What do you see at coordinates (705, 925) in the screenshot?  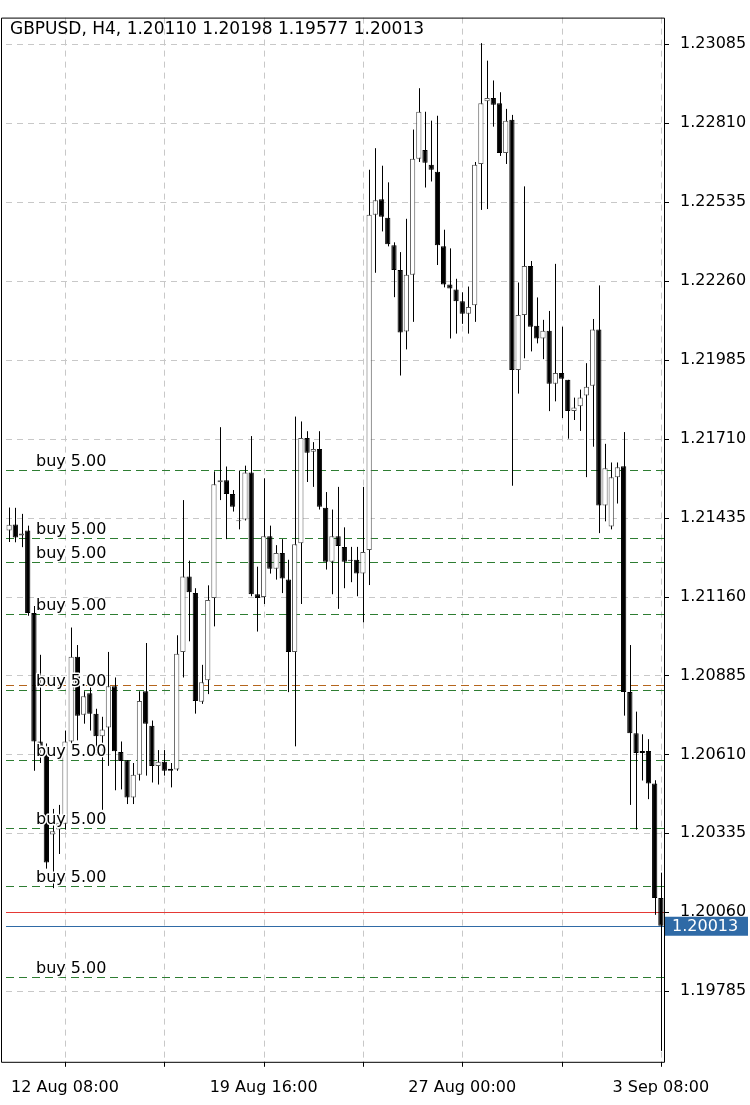 I see `ref-line-label: 1.20013` at bounding box center [705, 925].